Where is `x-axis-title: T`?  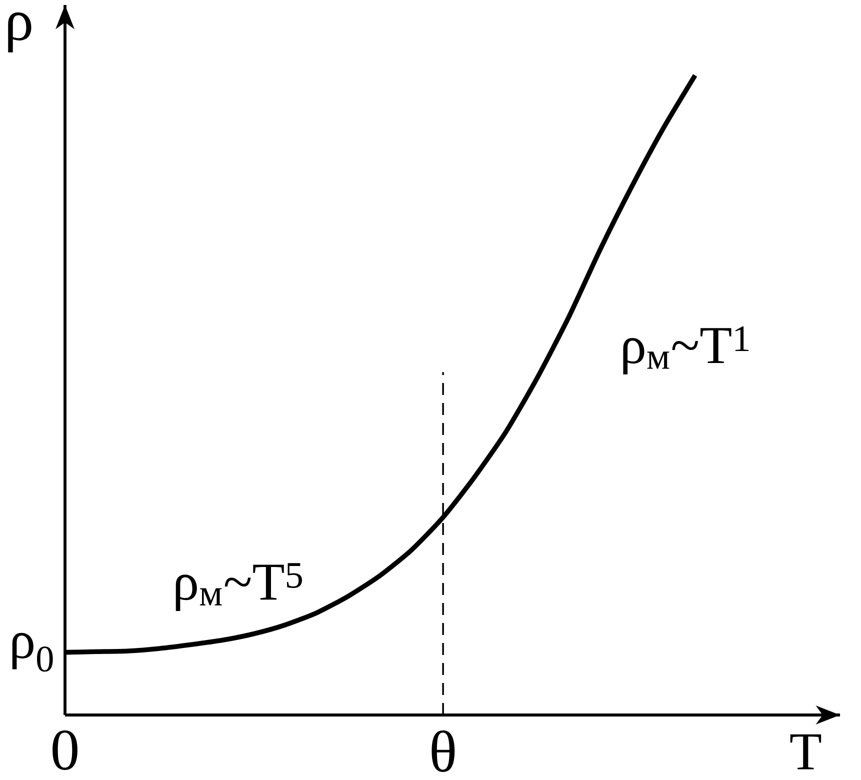 x-axis-title: T is located at coordinates (806, 752).